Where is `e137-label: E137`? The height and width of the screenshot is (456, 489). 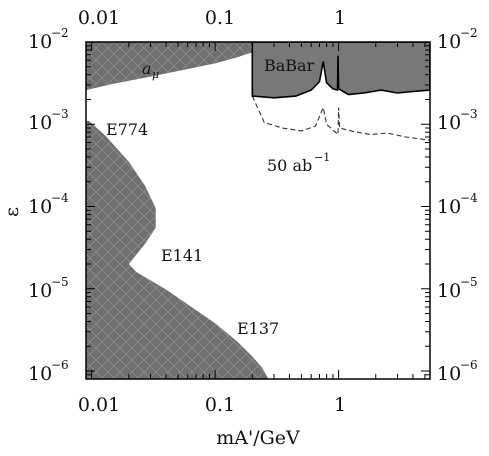
e137-label: E137 is located at coordinates (258, 328).